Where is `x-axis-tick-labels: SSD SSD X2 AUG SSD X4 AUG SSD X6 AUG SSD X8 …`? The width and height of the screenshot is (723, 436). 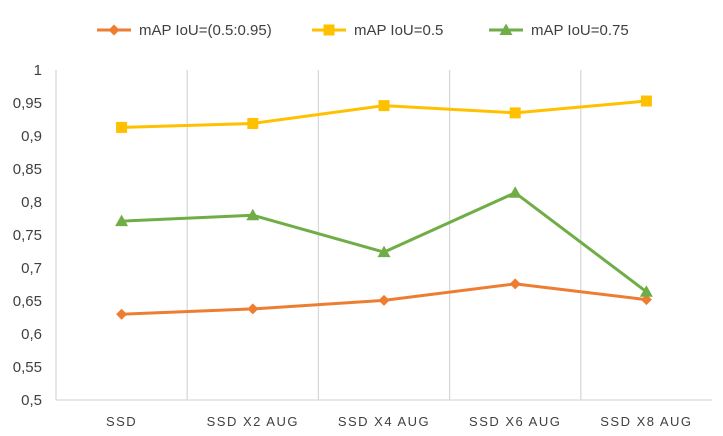 x-axis-tick-labels: SSD SSD X2 AUG SSD X4 AUG SSD X6 AUG SSD X8 … is located at coordinates (399, 421).